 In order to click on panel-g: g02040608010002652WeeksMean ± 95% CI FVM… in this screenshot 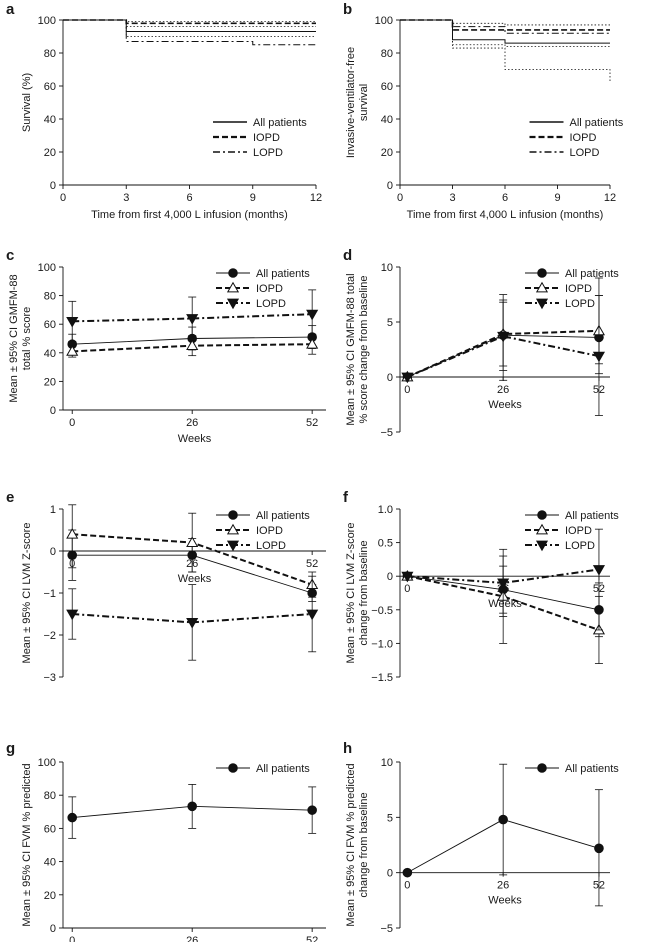, I will do `click(166, 841)`.